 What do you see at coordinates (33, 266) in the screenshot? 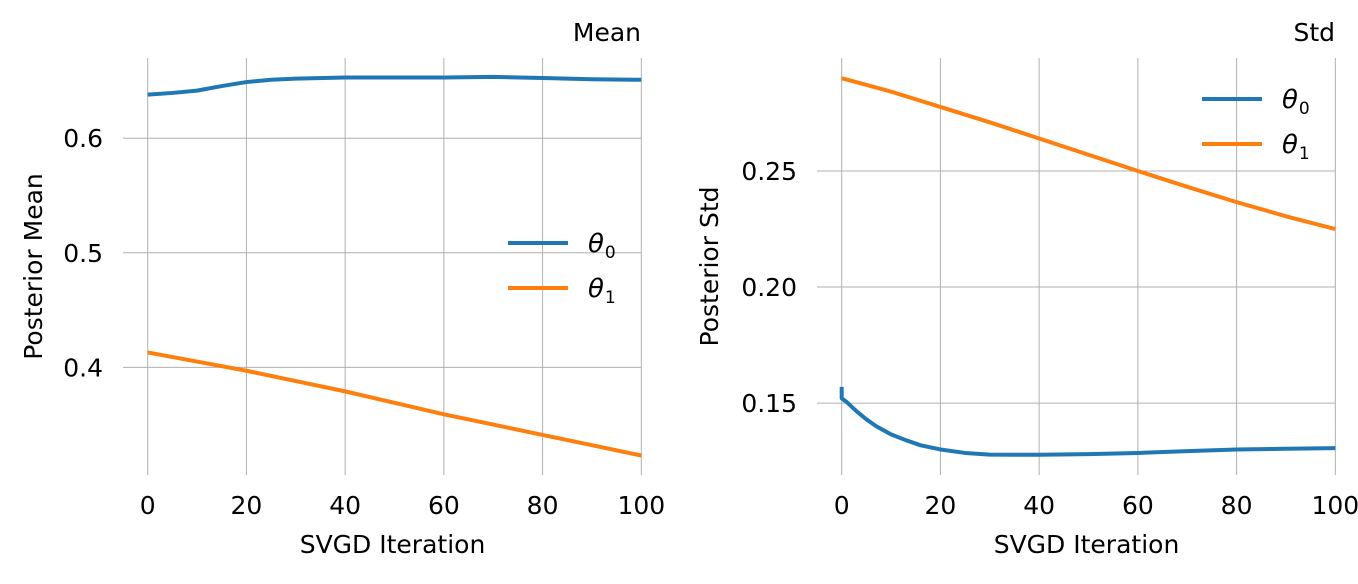
I see `y-axis-label: Posterior Mean` at bounding box center [33, 266].